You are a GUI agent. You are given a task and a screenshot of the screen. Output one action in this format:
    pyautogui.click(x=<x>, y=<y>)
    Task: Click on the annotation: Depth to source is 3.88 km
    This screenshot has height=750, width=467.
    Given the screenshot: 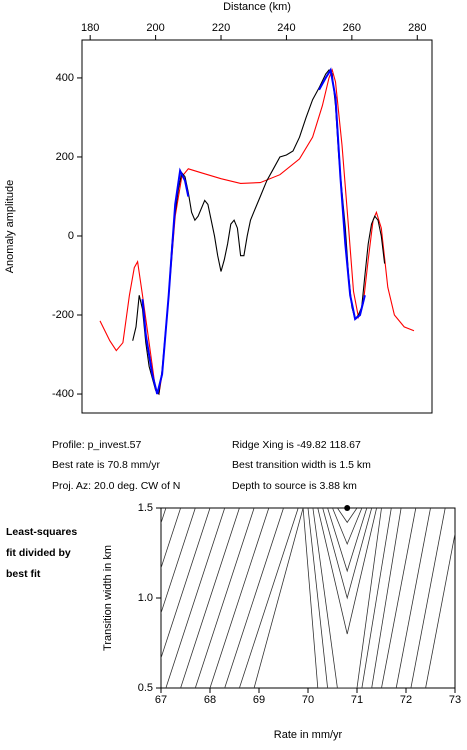 What is the action you would take?
    pyautogui.click(x=294, y=486)
    